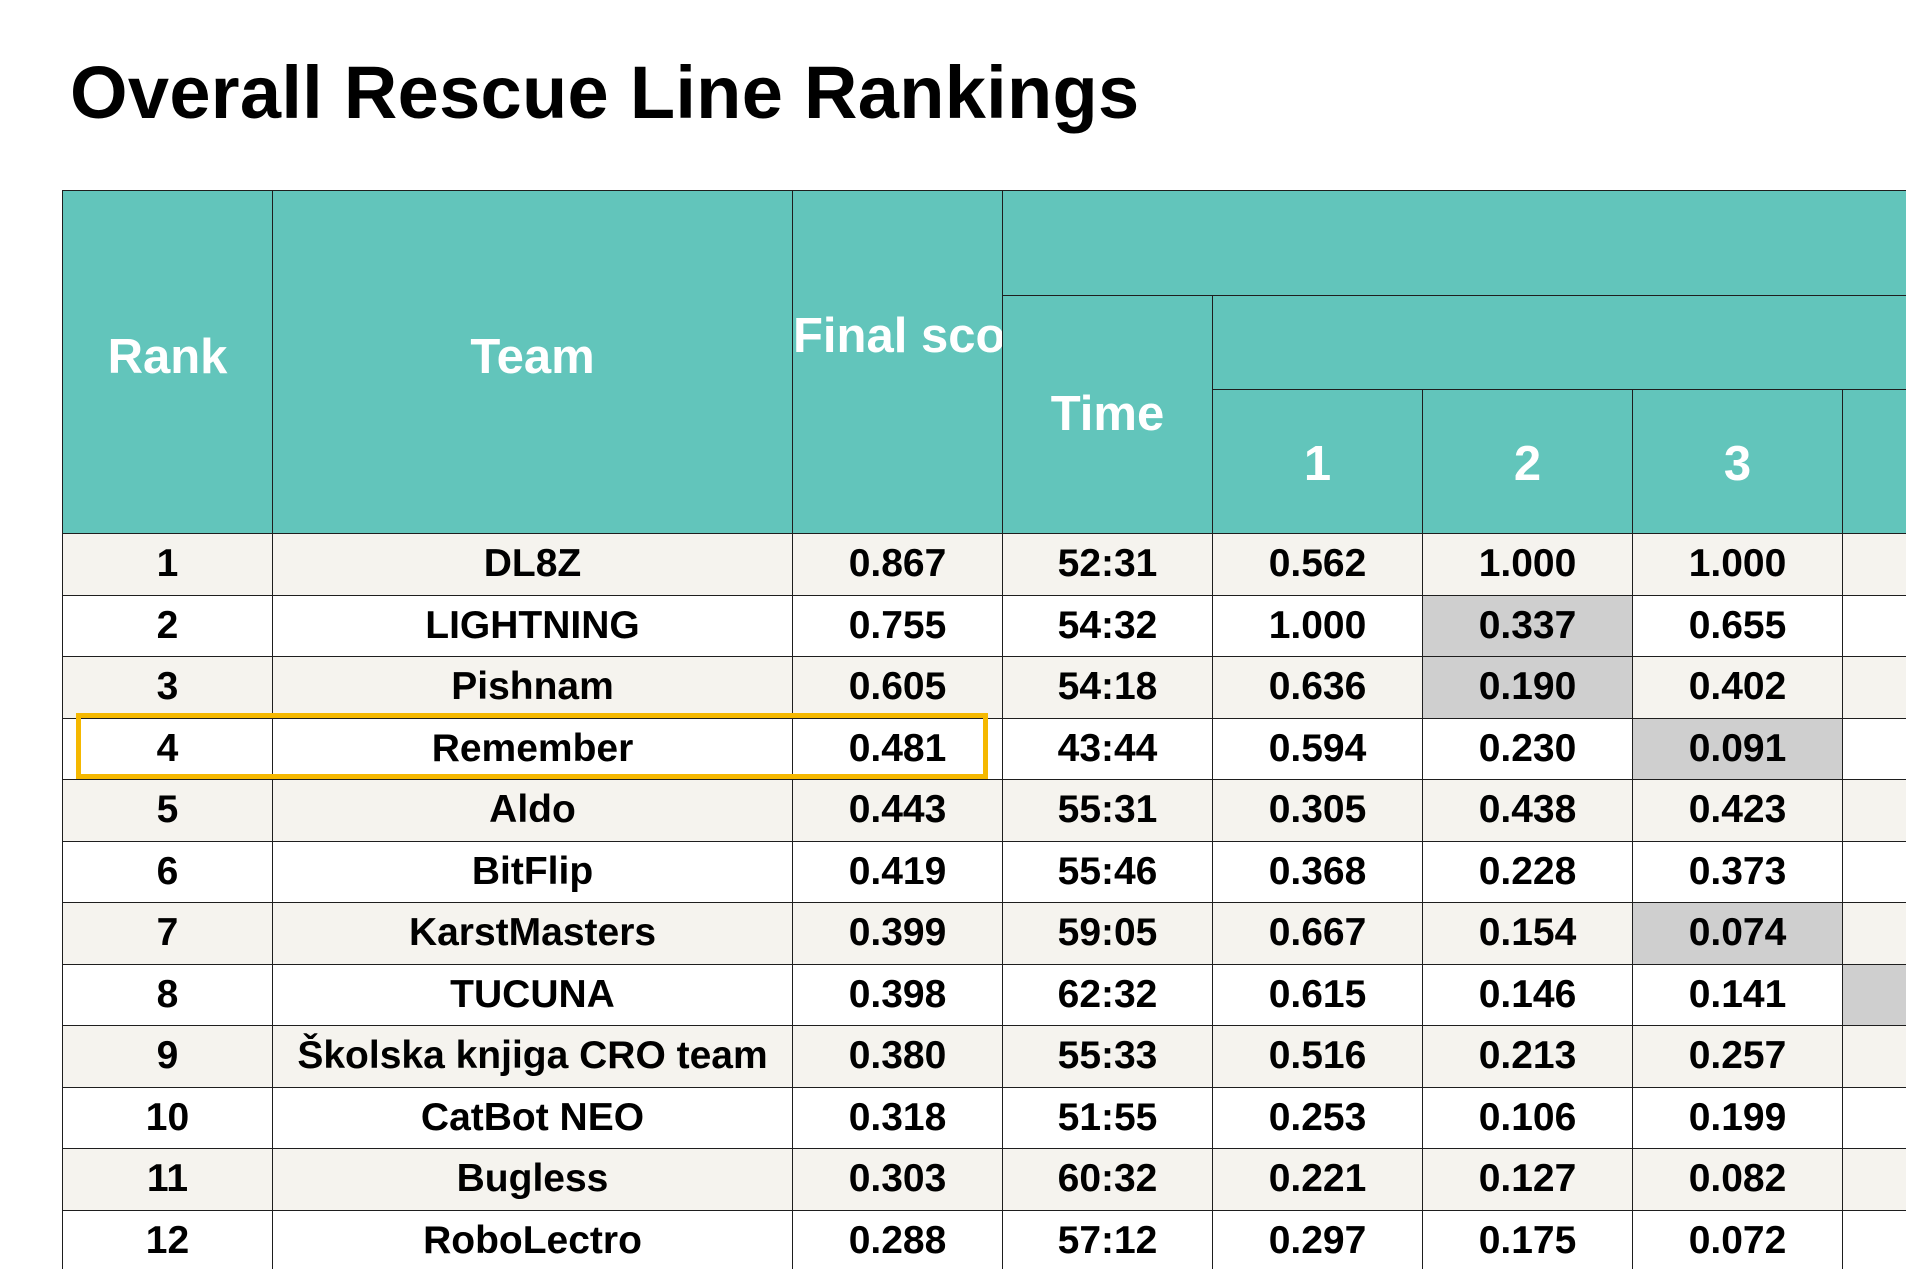 This screenshot has width=1906, height=1269. Describe the element at coordinates (1737, 564) in the screenshot. I see `run-3-score-cell: 1.000` at that location.